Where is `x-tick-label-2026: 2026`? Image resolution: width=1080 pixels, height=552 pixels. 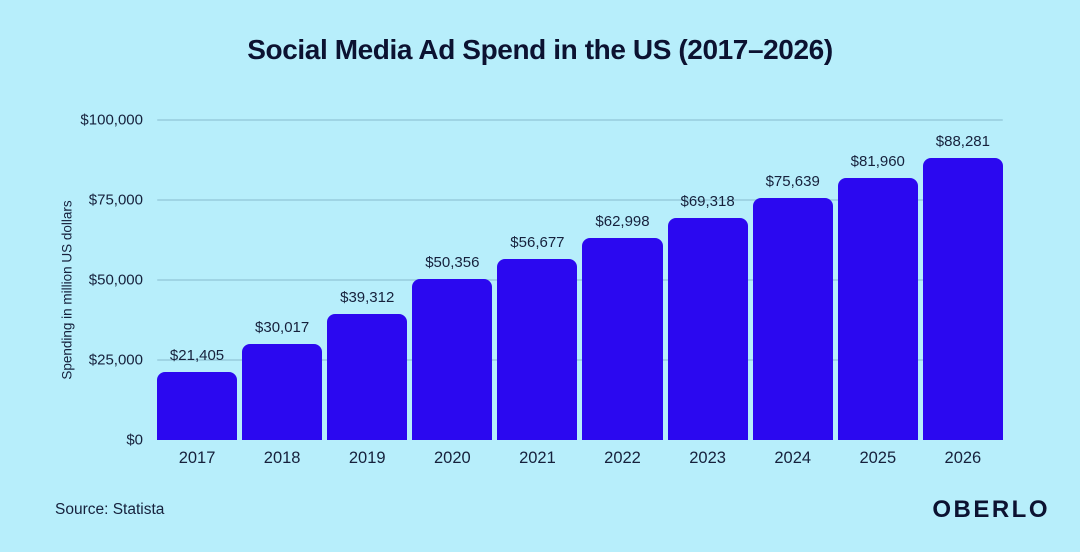
x-tick-label-2026: 2026 is located at coordinates (963, 458).